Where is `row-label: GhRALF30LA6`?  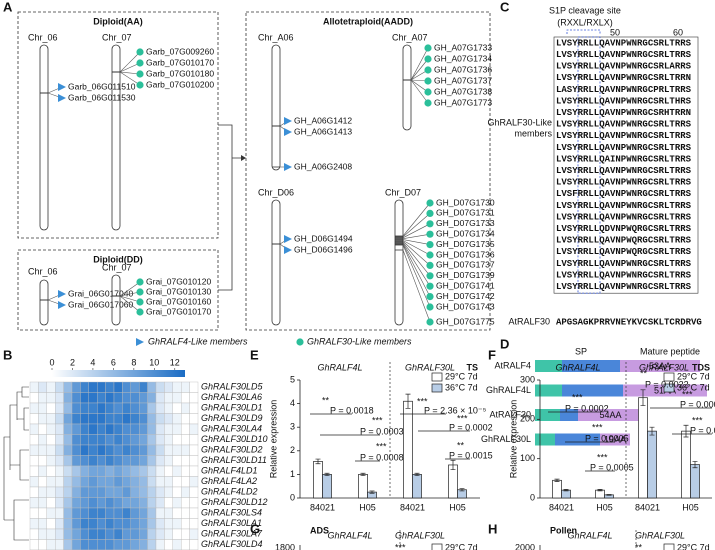 row-label: GhRALF30LA6 is located at coordinates (231, 397).